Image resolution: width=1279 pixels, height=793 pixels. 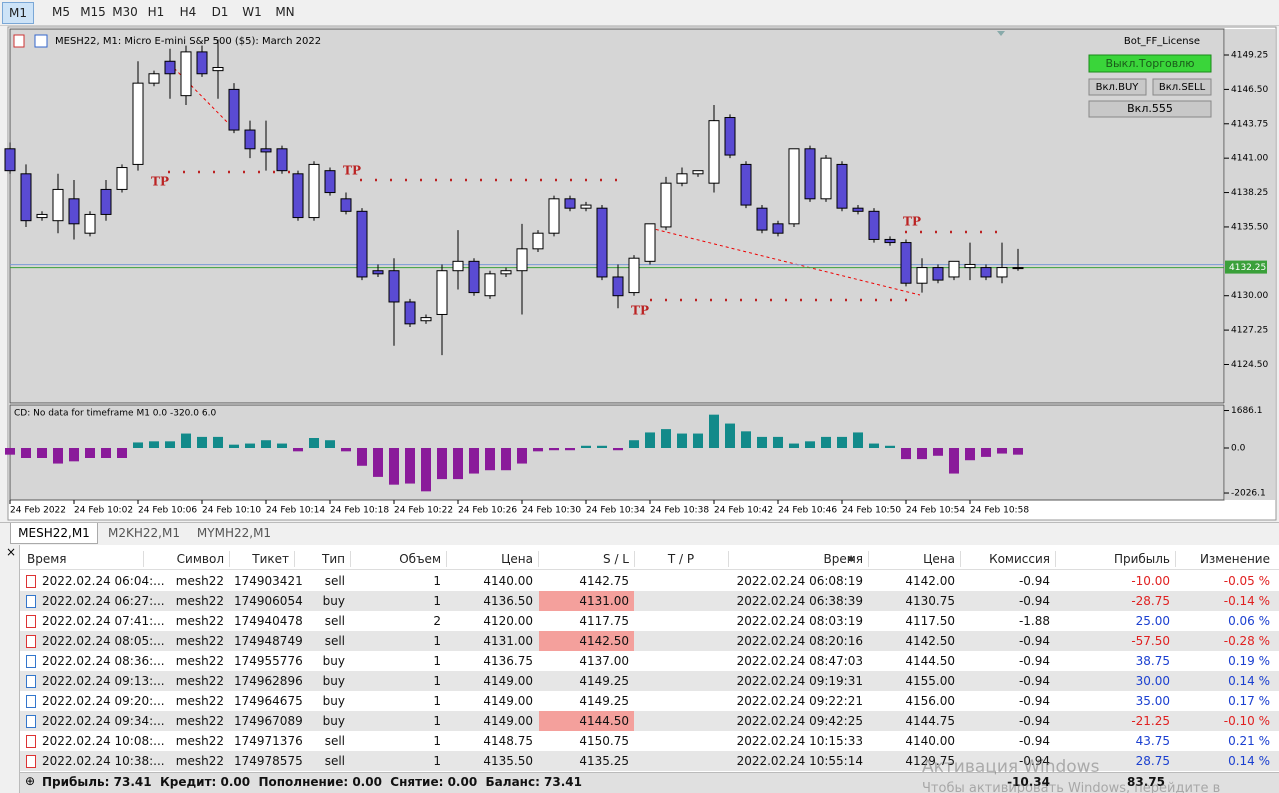 I want to click on timeframe-button: MN, so click(x=285, y=12).